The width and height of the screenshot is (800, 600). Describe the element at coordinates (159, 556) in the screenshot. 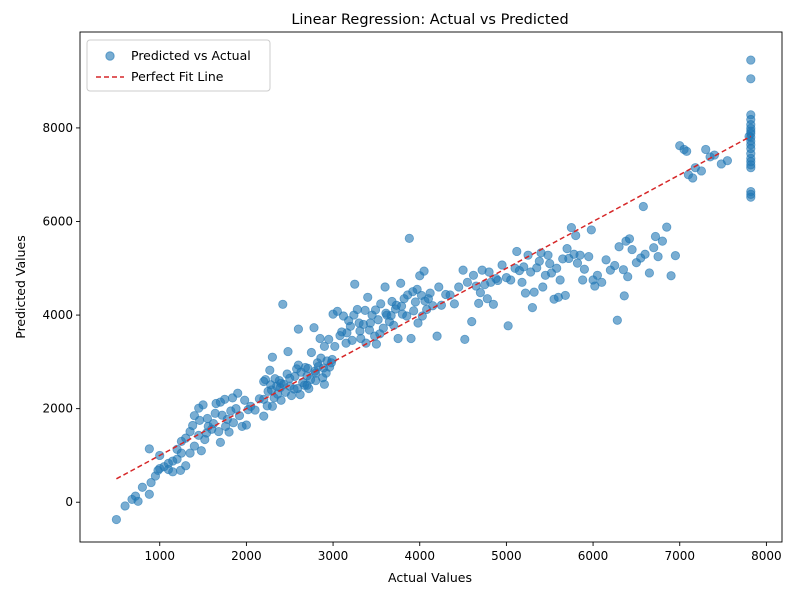

I see `x-tick-label: 1000` at that location.